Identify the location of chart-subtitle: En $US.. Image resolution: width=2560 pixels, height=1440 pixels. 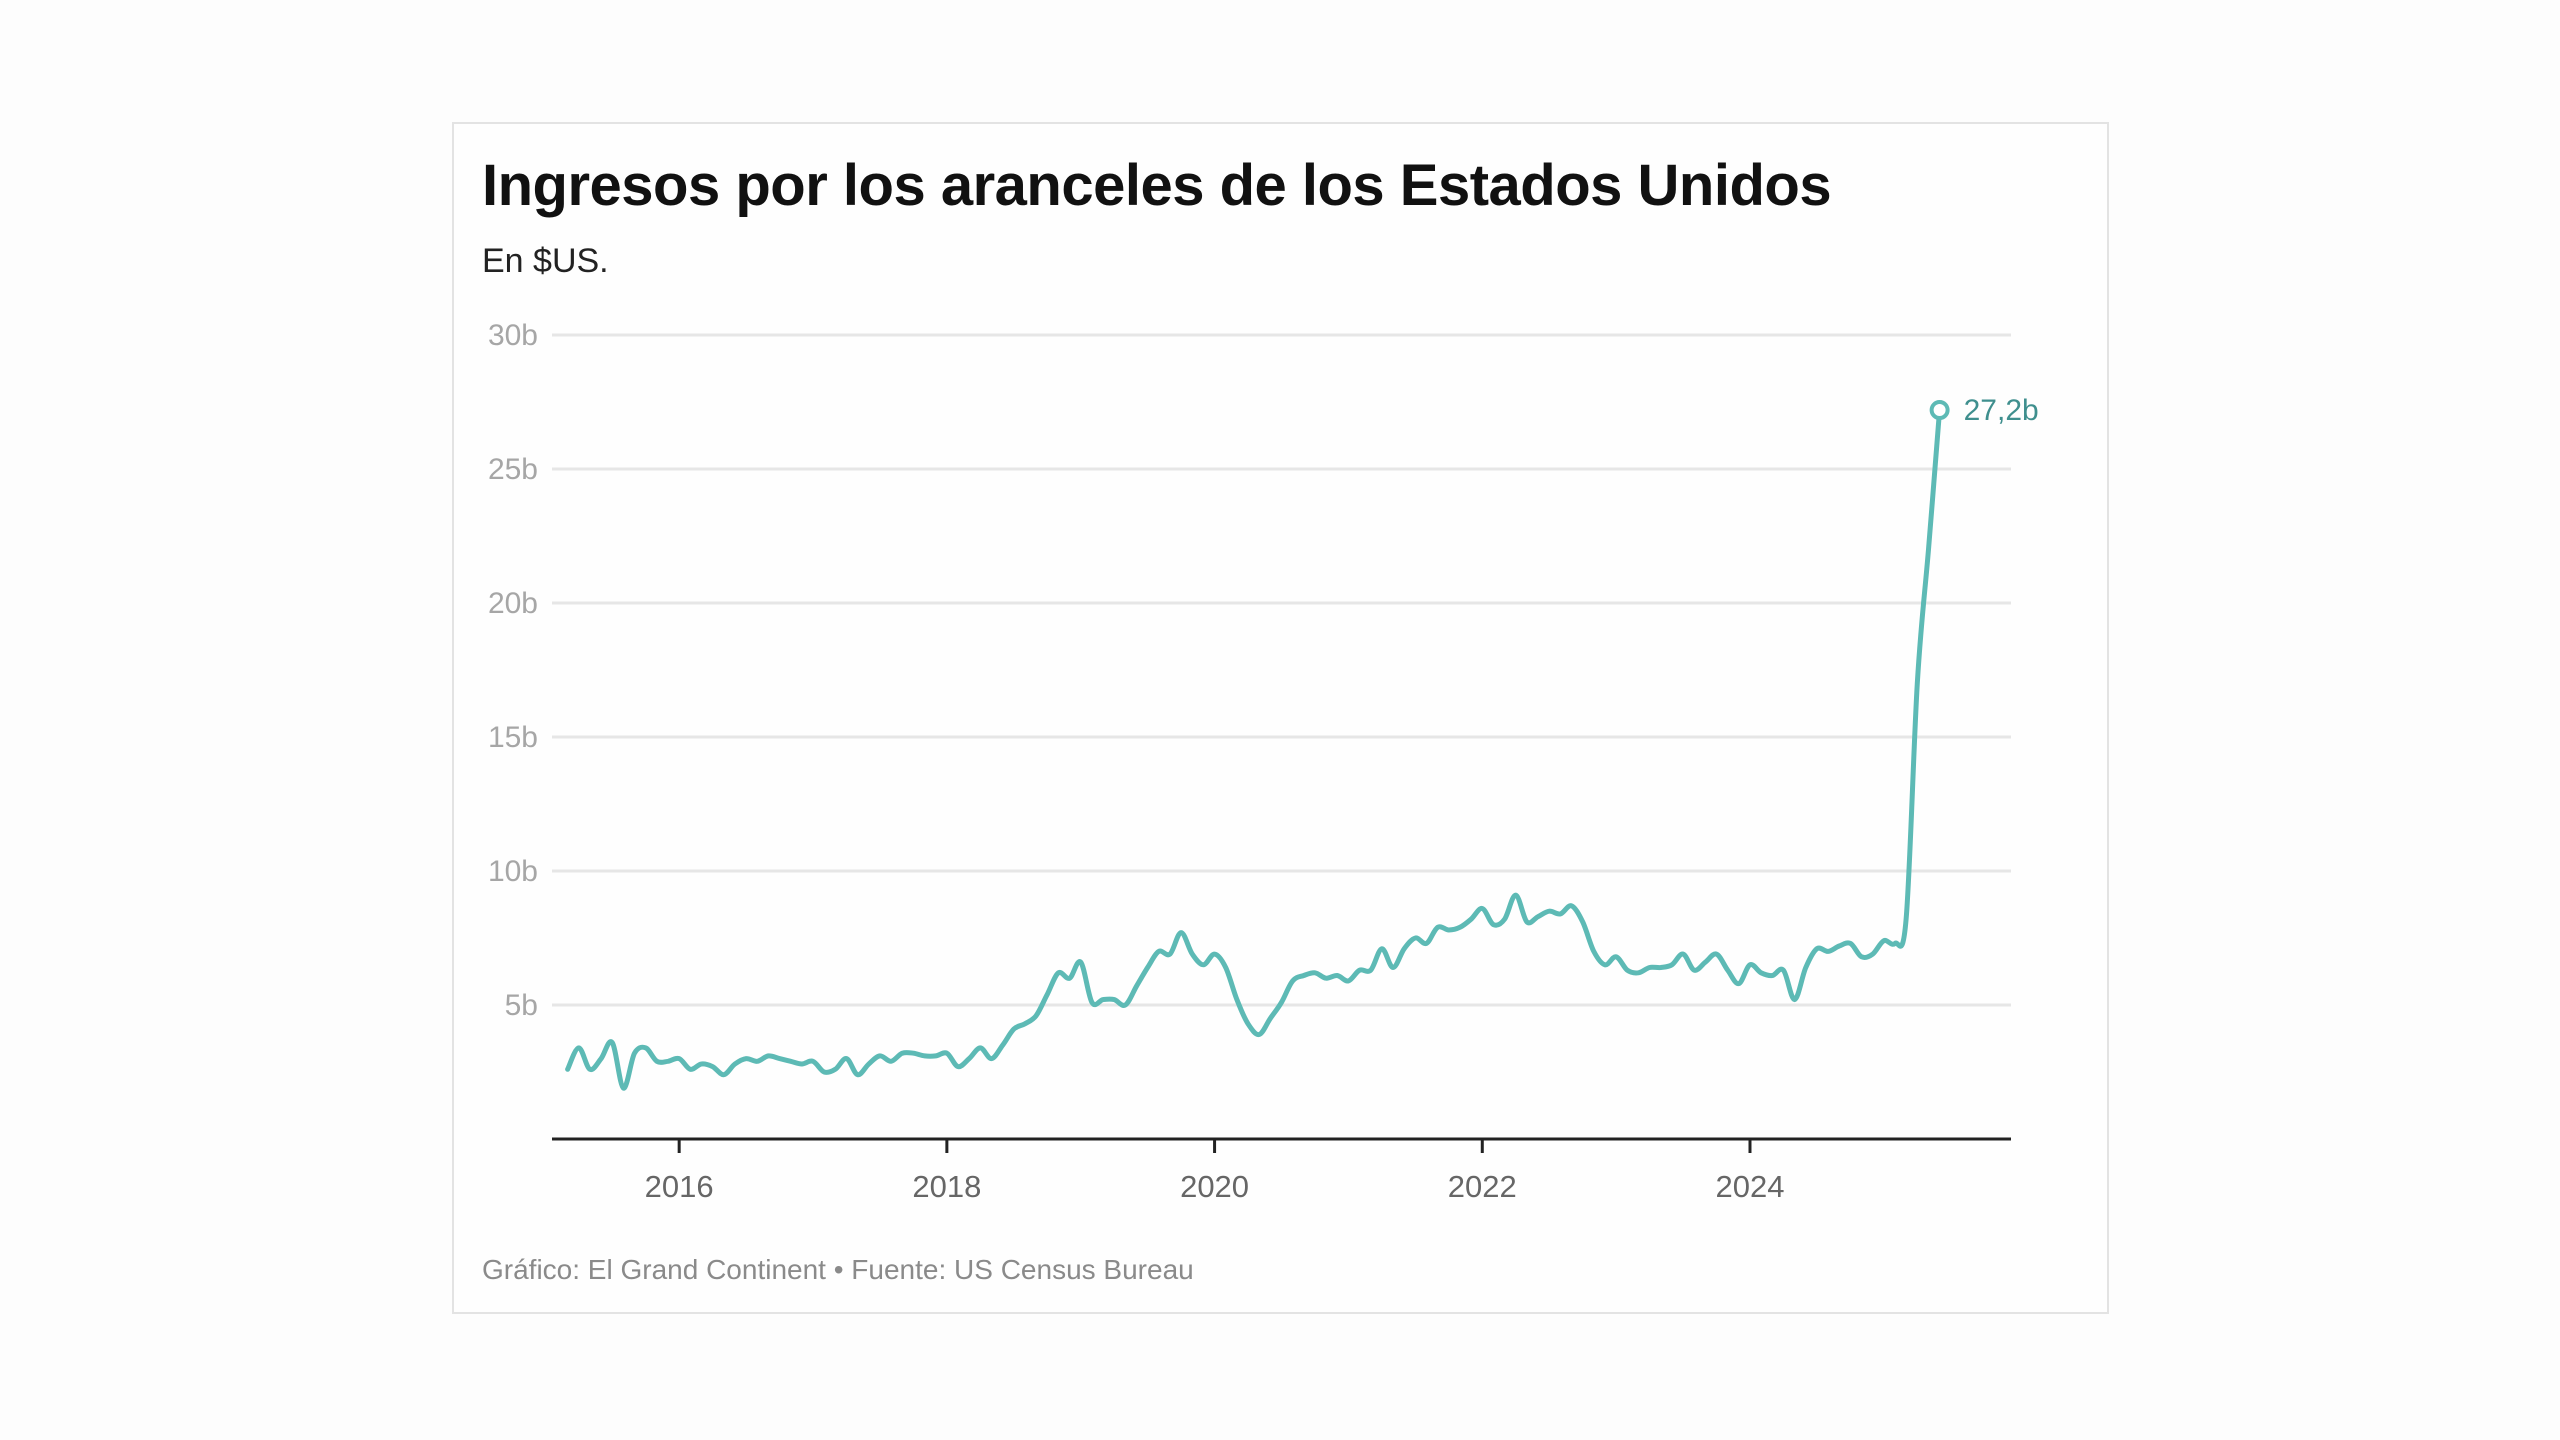
(545, 261).